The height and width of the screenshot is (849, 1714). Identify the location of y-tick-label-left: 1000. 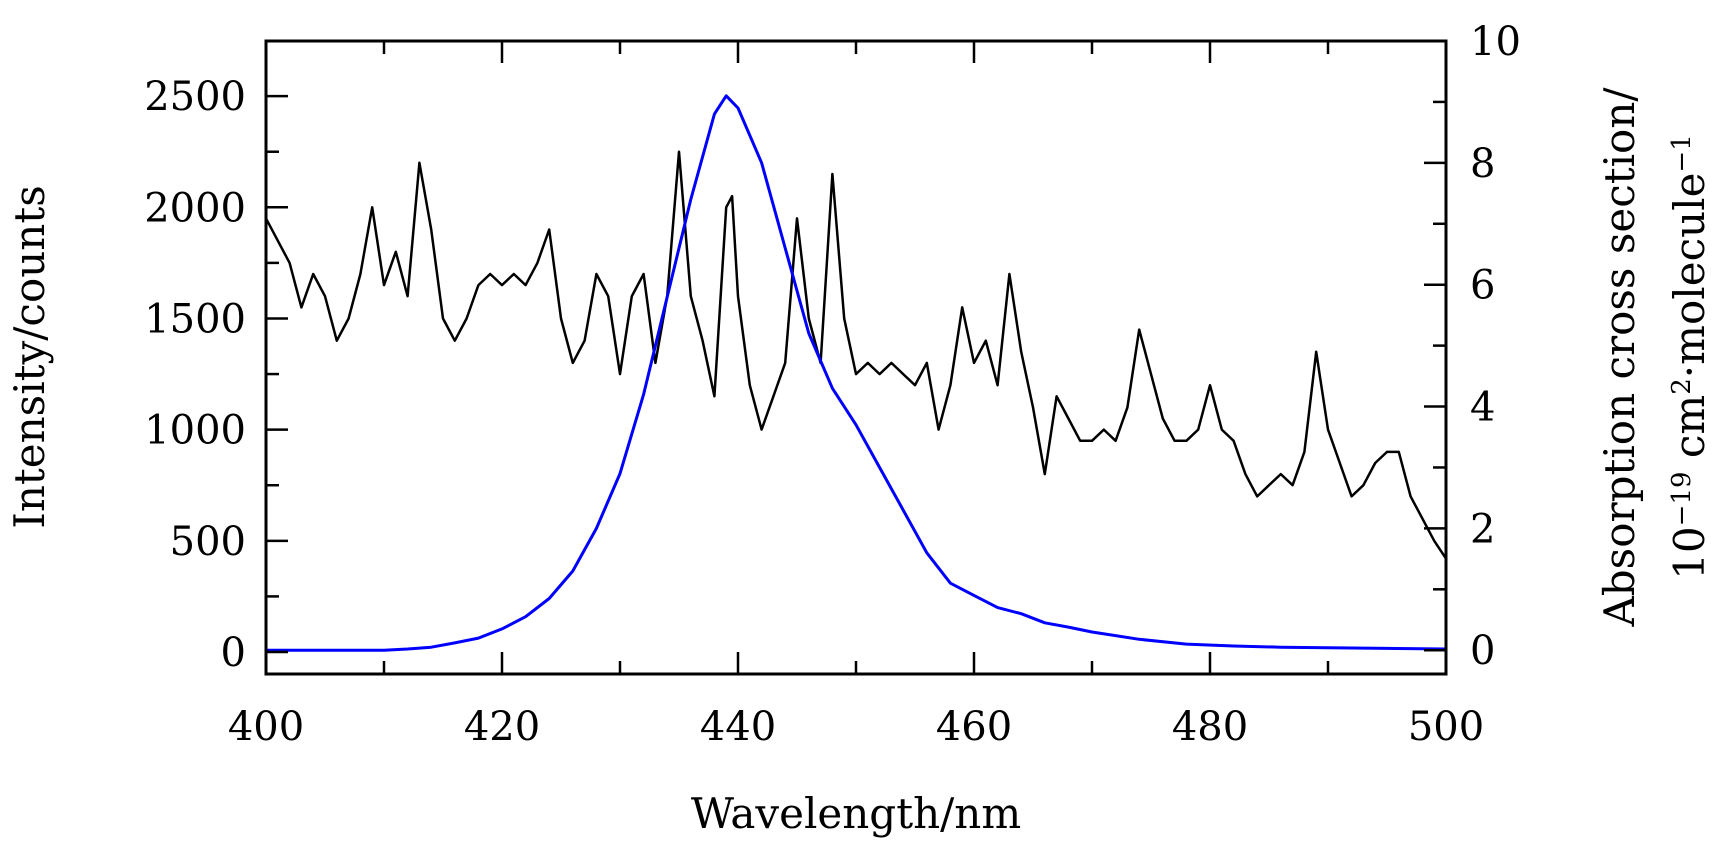
(195, 431).